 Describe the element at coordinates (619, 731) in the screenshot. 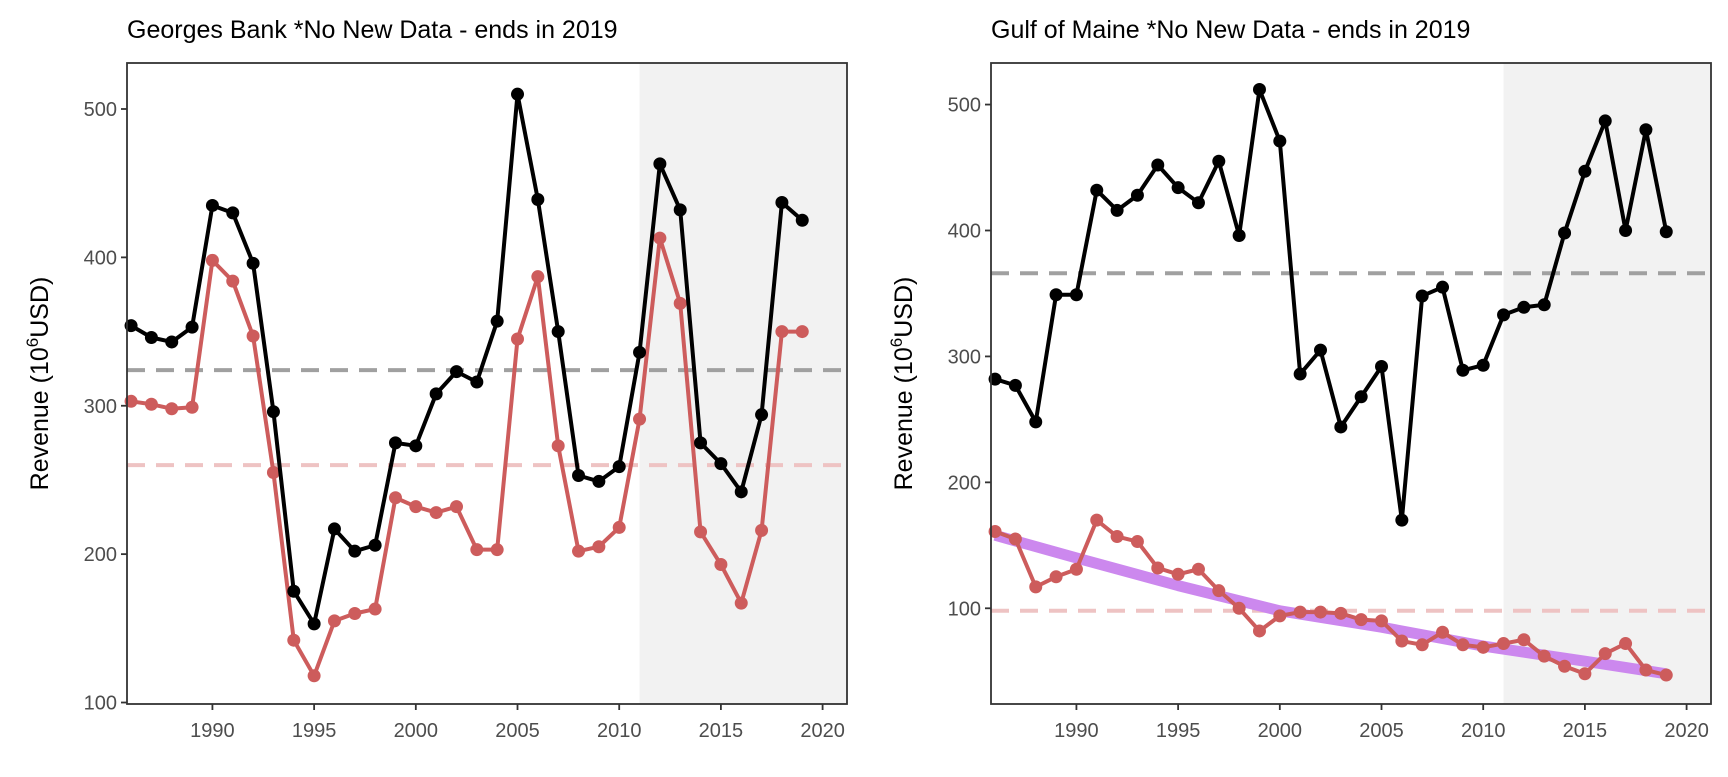

I see `x-tick-label: 2010` at that location.